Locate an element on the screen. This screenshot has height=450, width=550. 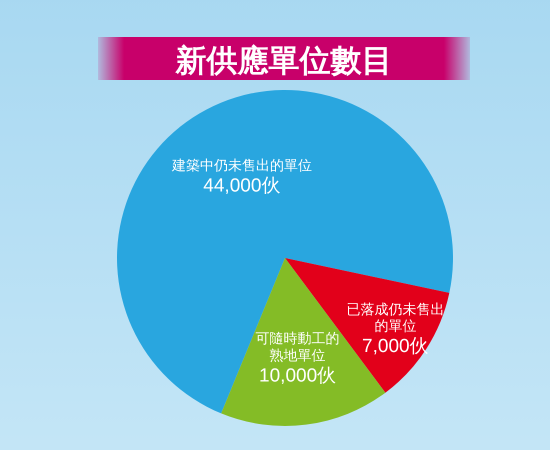
data-label: 建築中仍未售出的單位 44,000伙 is located at coordinates (242, 176).